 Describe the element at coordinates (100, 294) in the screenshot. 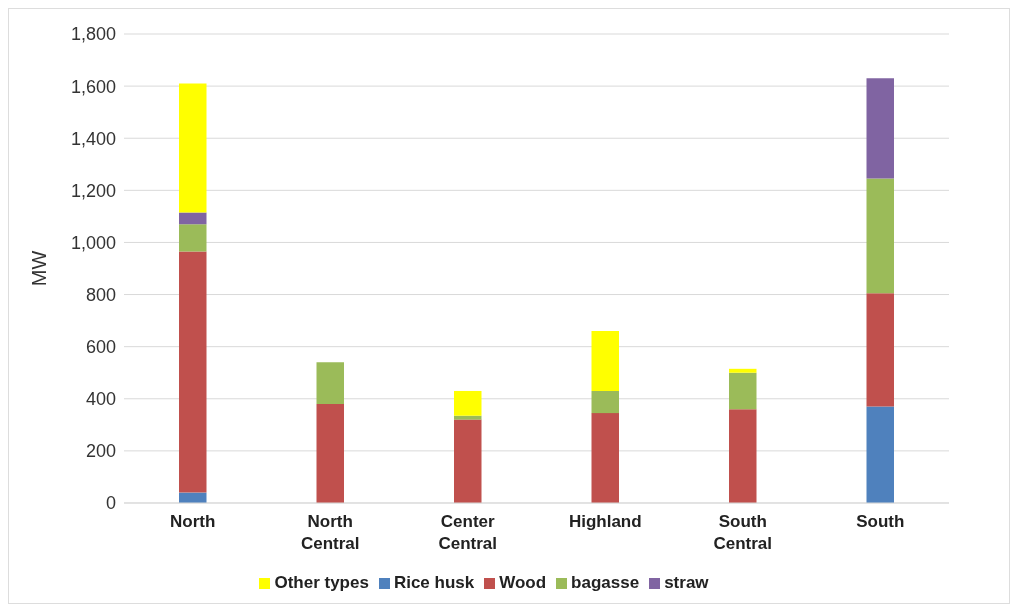

I see `y-tick-label: 800` at that location.